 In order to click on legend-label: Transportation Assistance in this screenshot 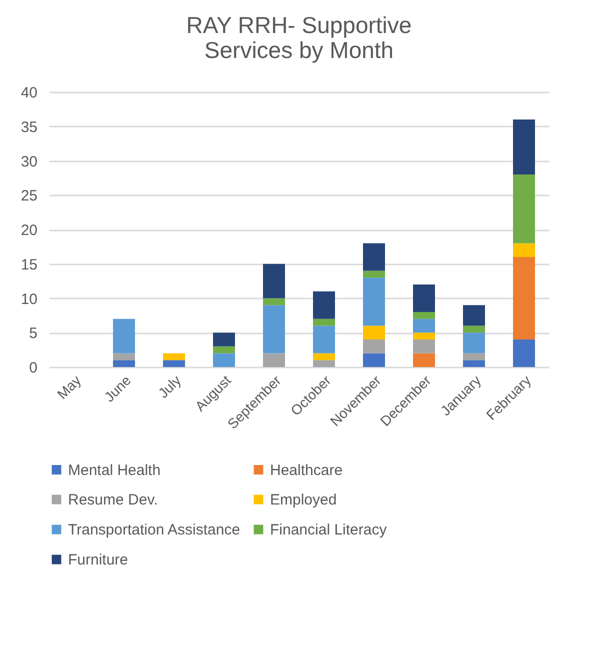, I will do `click(154, 530)`.